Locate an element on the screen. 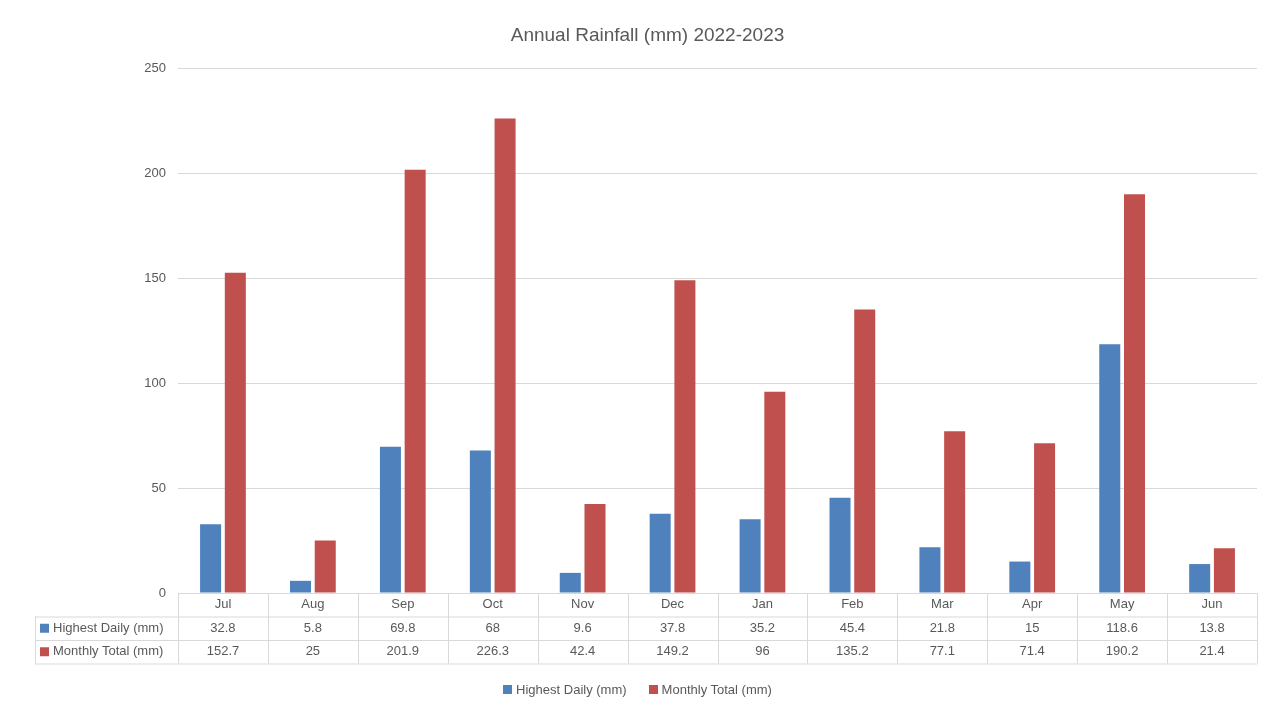 Image resolution: width=1275 pixels, height=709 pixels. data-label: 42.4 is located at coordinates (582, 651).